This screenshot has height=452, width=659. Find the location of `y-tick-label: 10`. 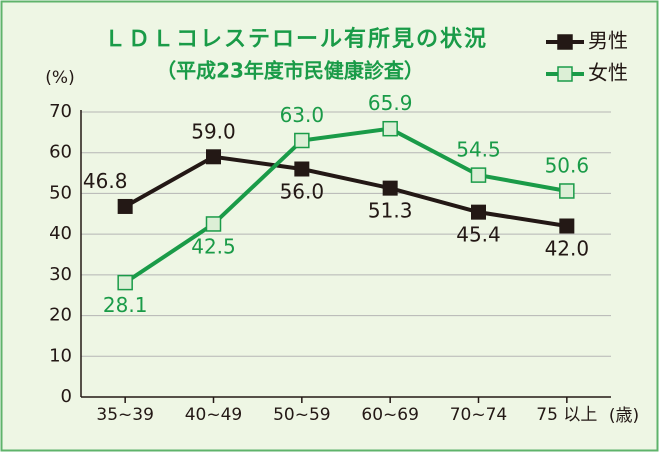

y-tick-label: 10 is located at coordinates (60, 355).